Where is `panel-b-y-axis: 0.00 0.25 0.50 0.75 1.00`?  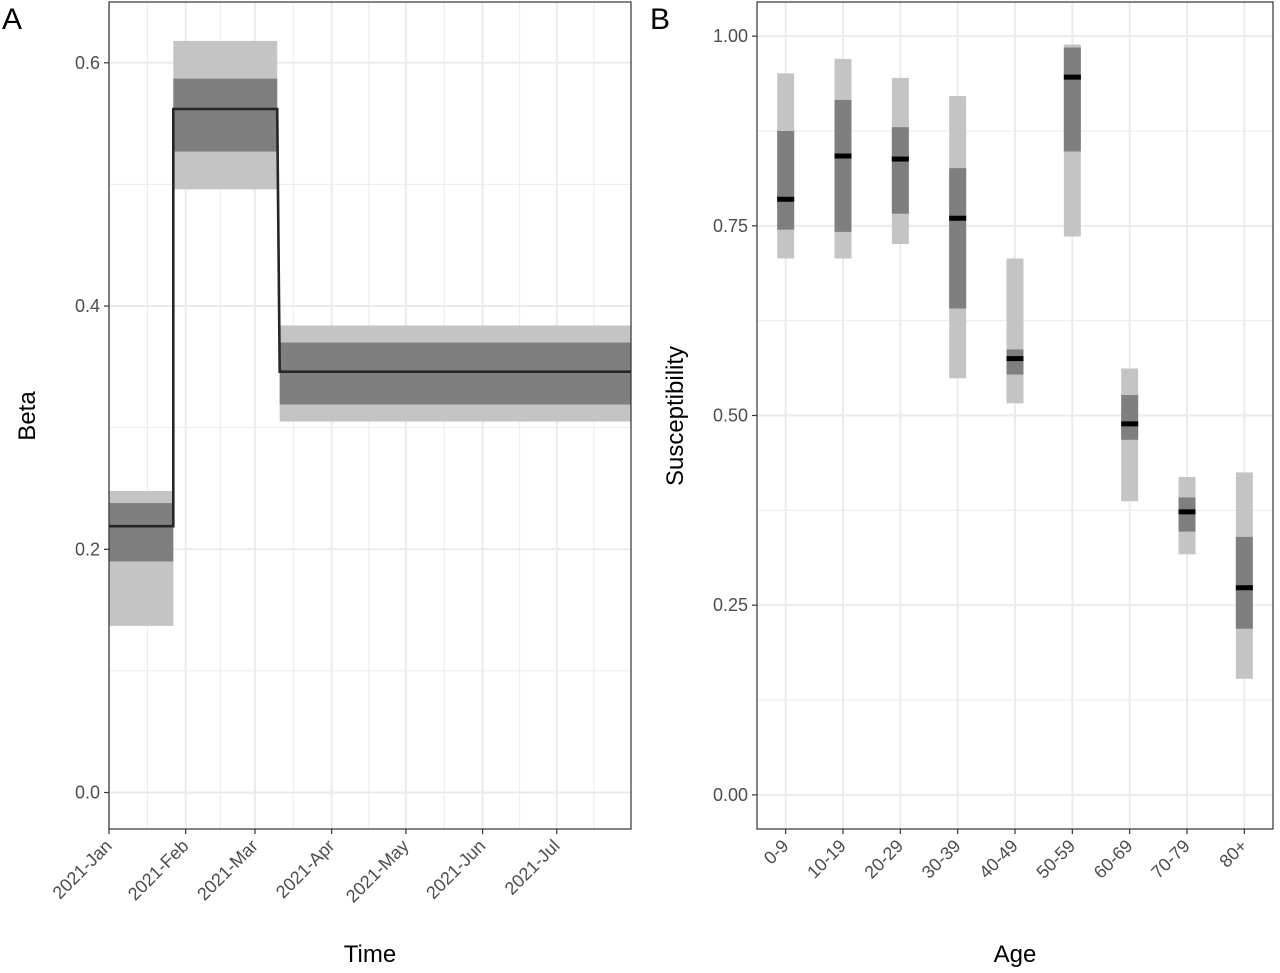 panel-b-y-axis: 0.00 0.25 0.50 0.75 1.00 is located at coordinates (735, 415).